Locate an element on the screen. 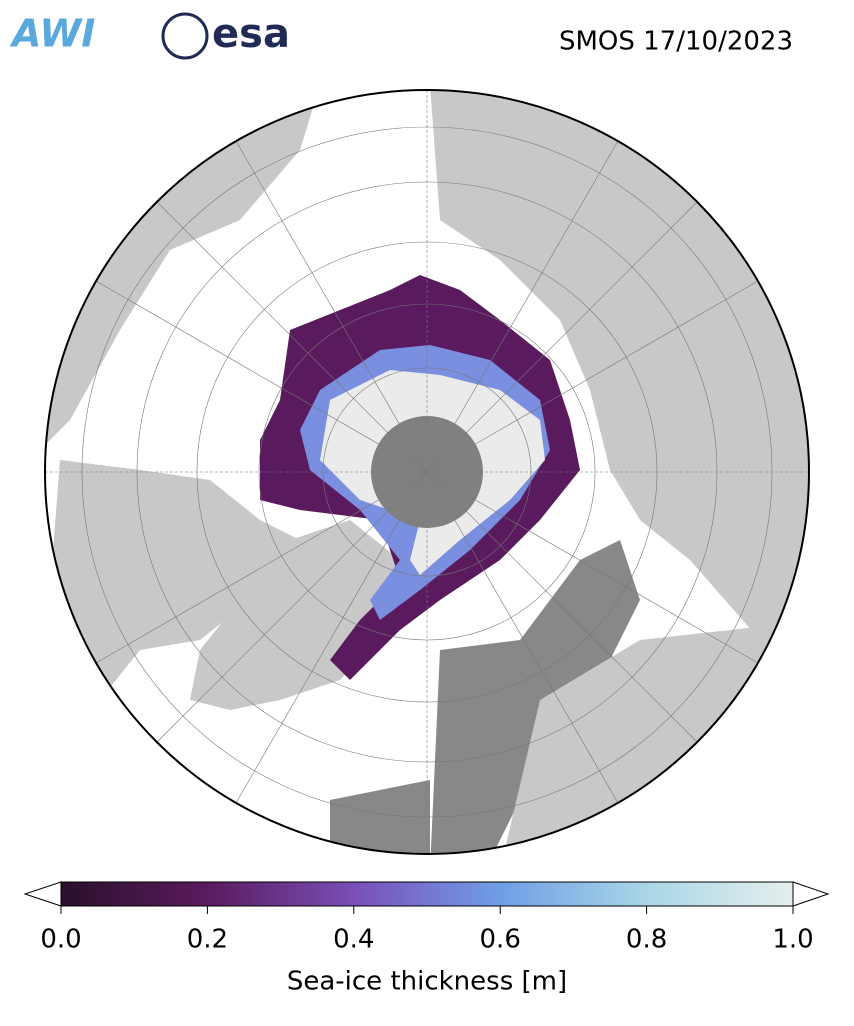 The image size is (854, 1026). colorbar is located at coordinates (427, 894).